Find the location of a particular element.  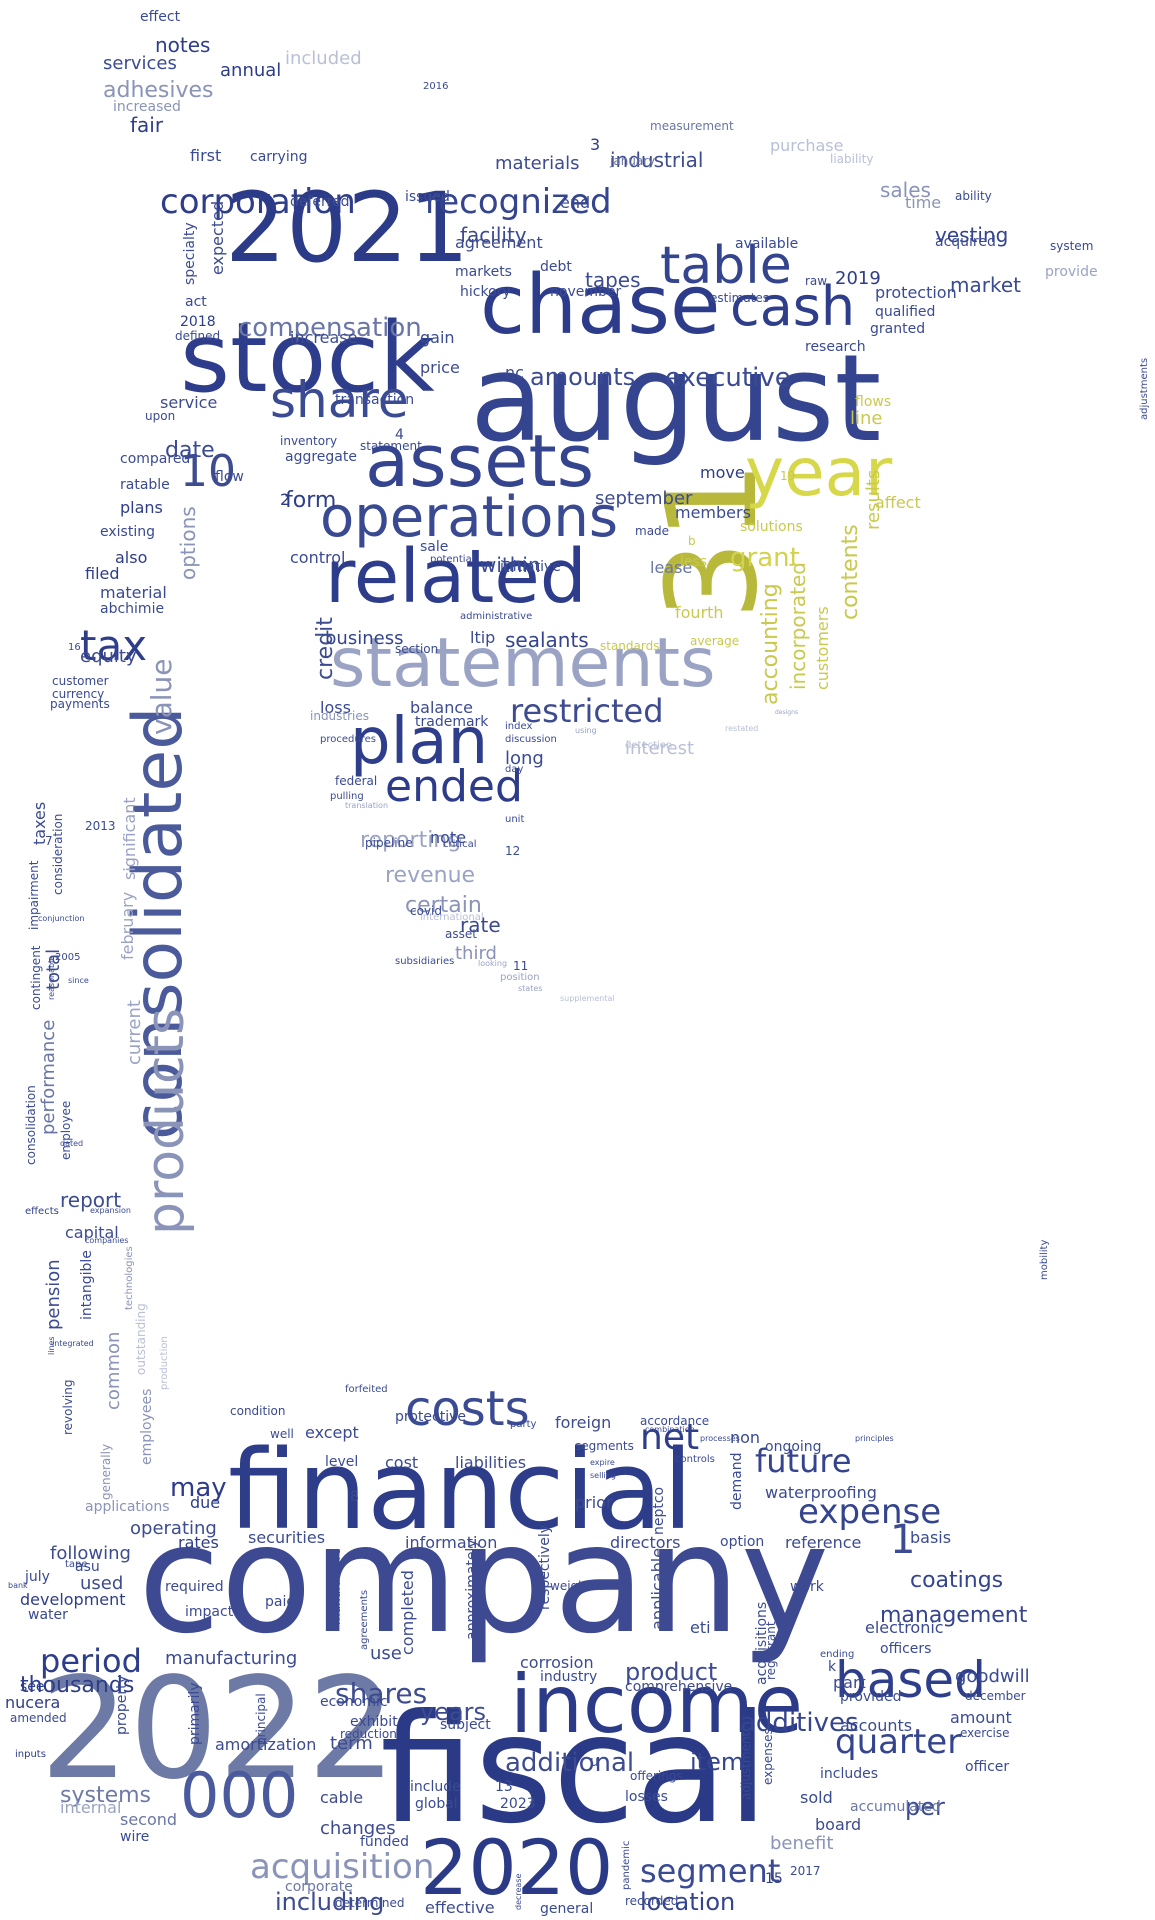

word-discussion: discussion is located at coordinates (531, 739).